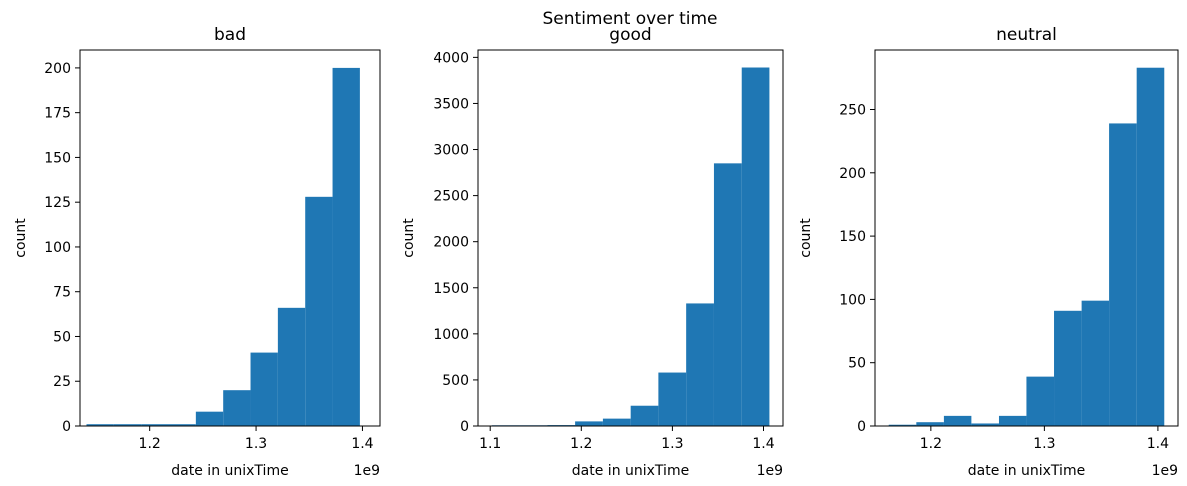 The height and width of the screenshot is (486, 1187). I want to click on y-tick-label: 1000, so click(451, 335).